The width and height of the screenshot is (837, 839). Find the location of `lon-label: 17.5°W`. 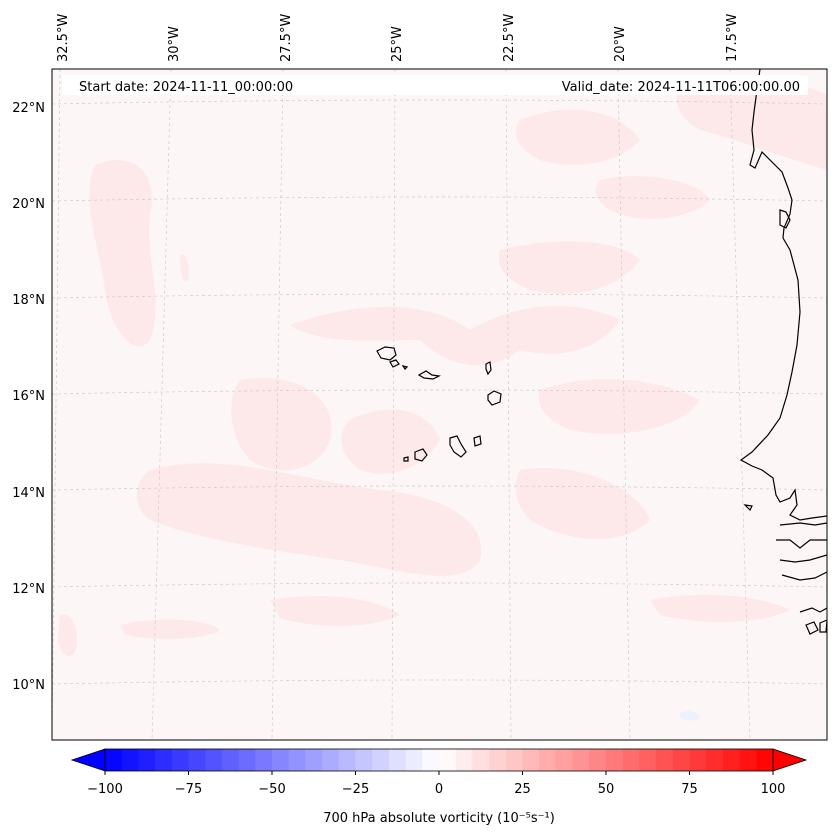

lon-label: 17.5°W is located at coordinates (732, 38).